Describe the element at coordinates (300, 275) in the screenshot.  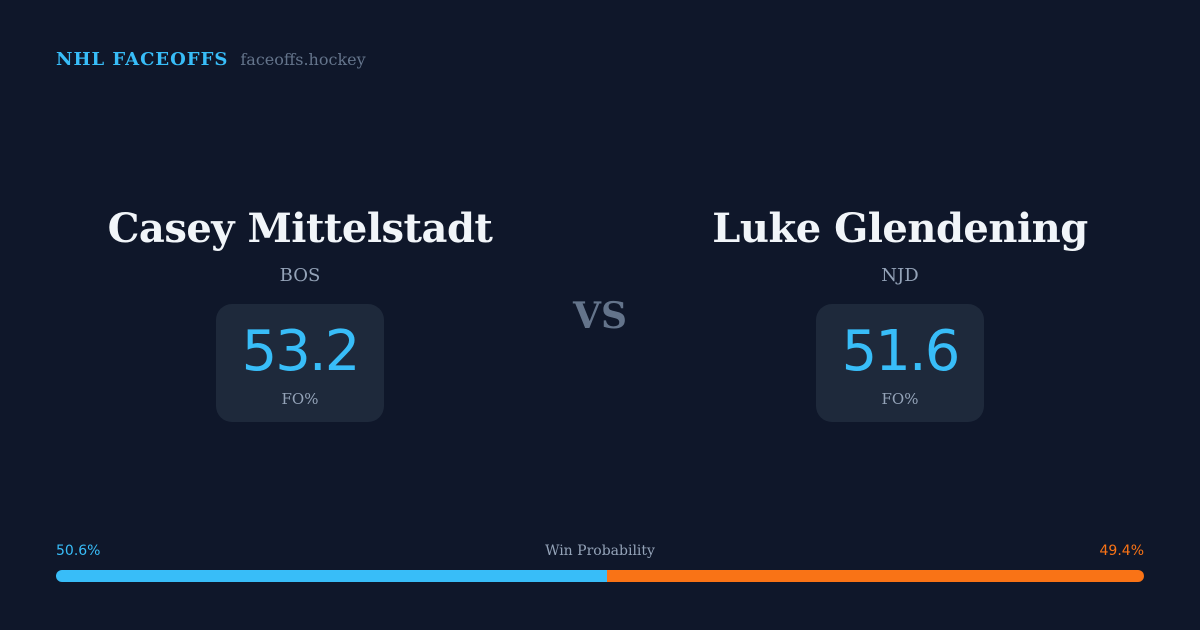
I see `player-team: BOS` at that location.